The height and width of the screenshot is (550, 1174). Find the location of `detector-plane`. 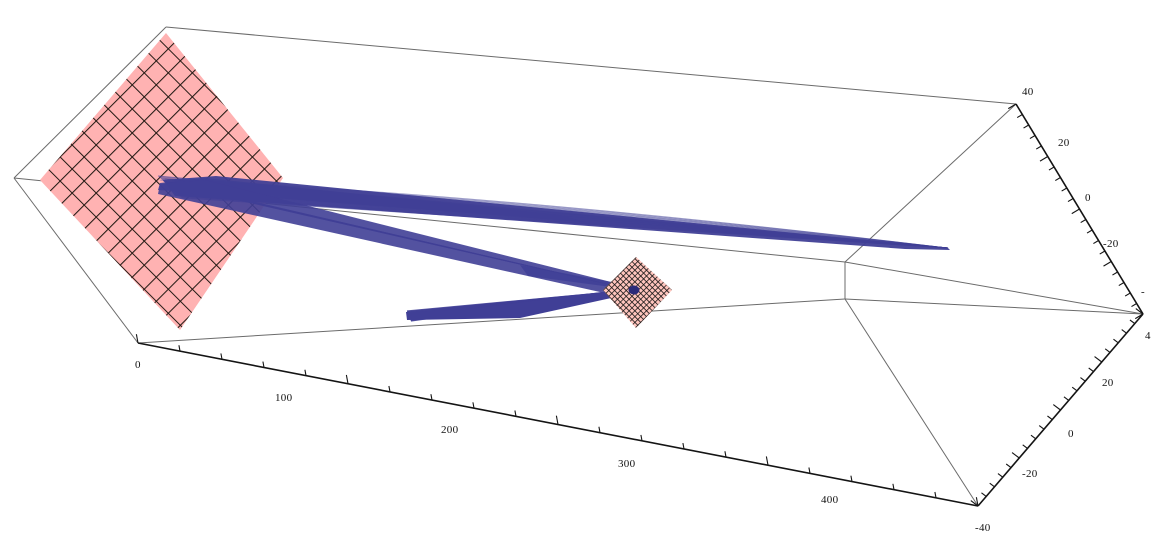

detector-plane is located at coordinates (637, 292).